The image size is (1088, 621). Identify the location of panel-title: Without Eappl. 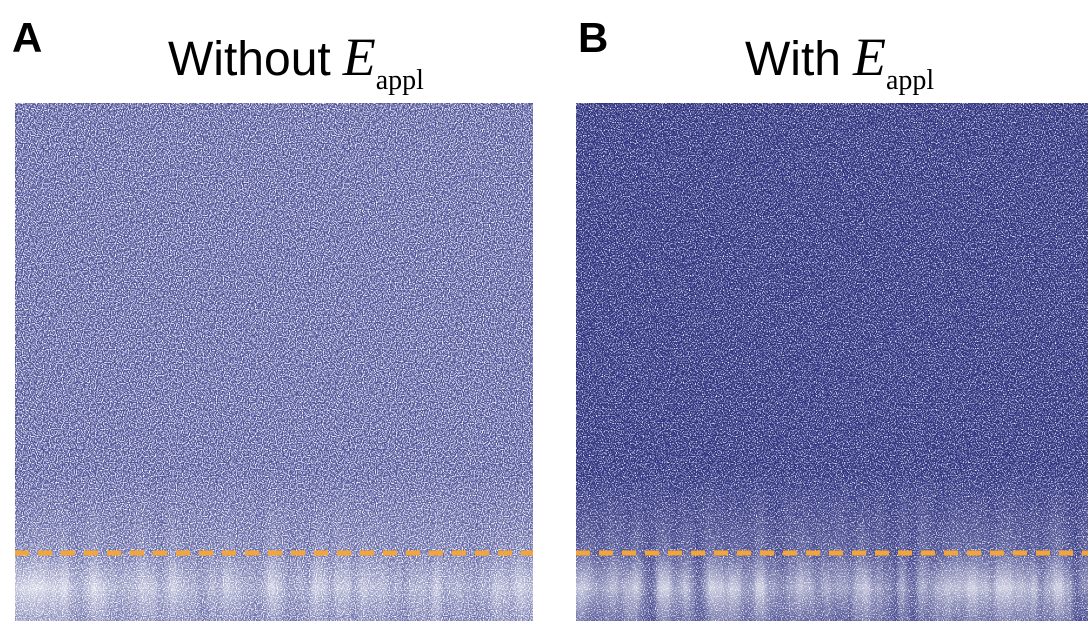
(296, 61).